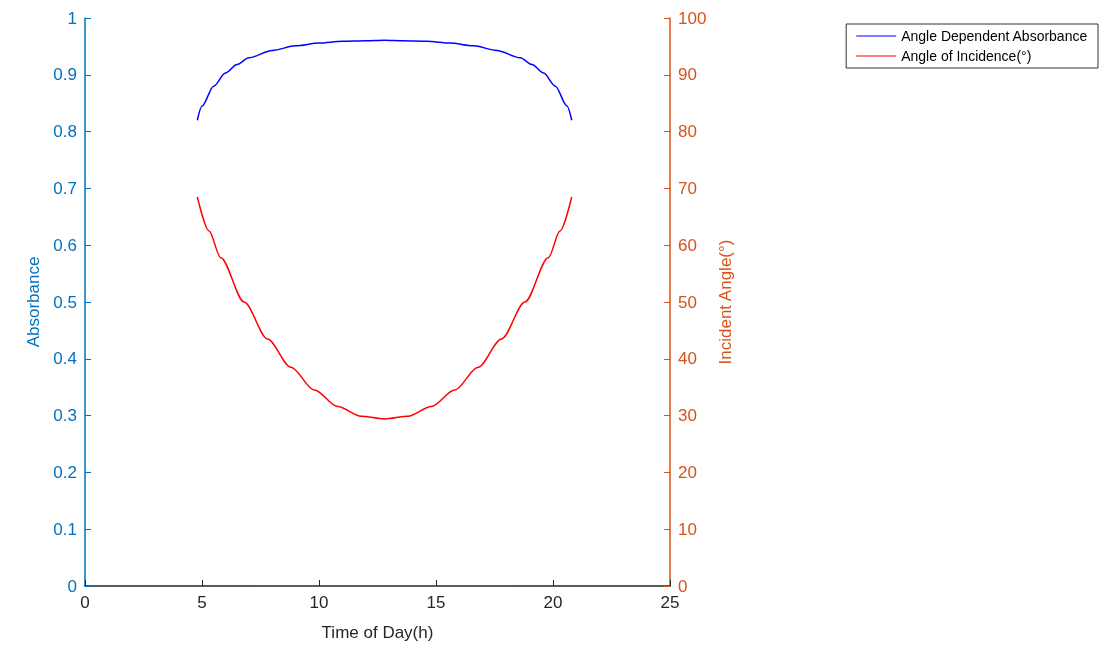 The height and width of the screenshot is (663, 1118). What do you see at coordinates (687, 302) in the screenshot?
I see `y2-tick-label: 50` at bounding box center [687, 302].